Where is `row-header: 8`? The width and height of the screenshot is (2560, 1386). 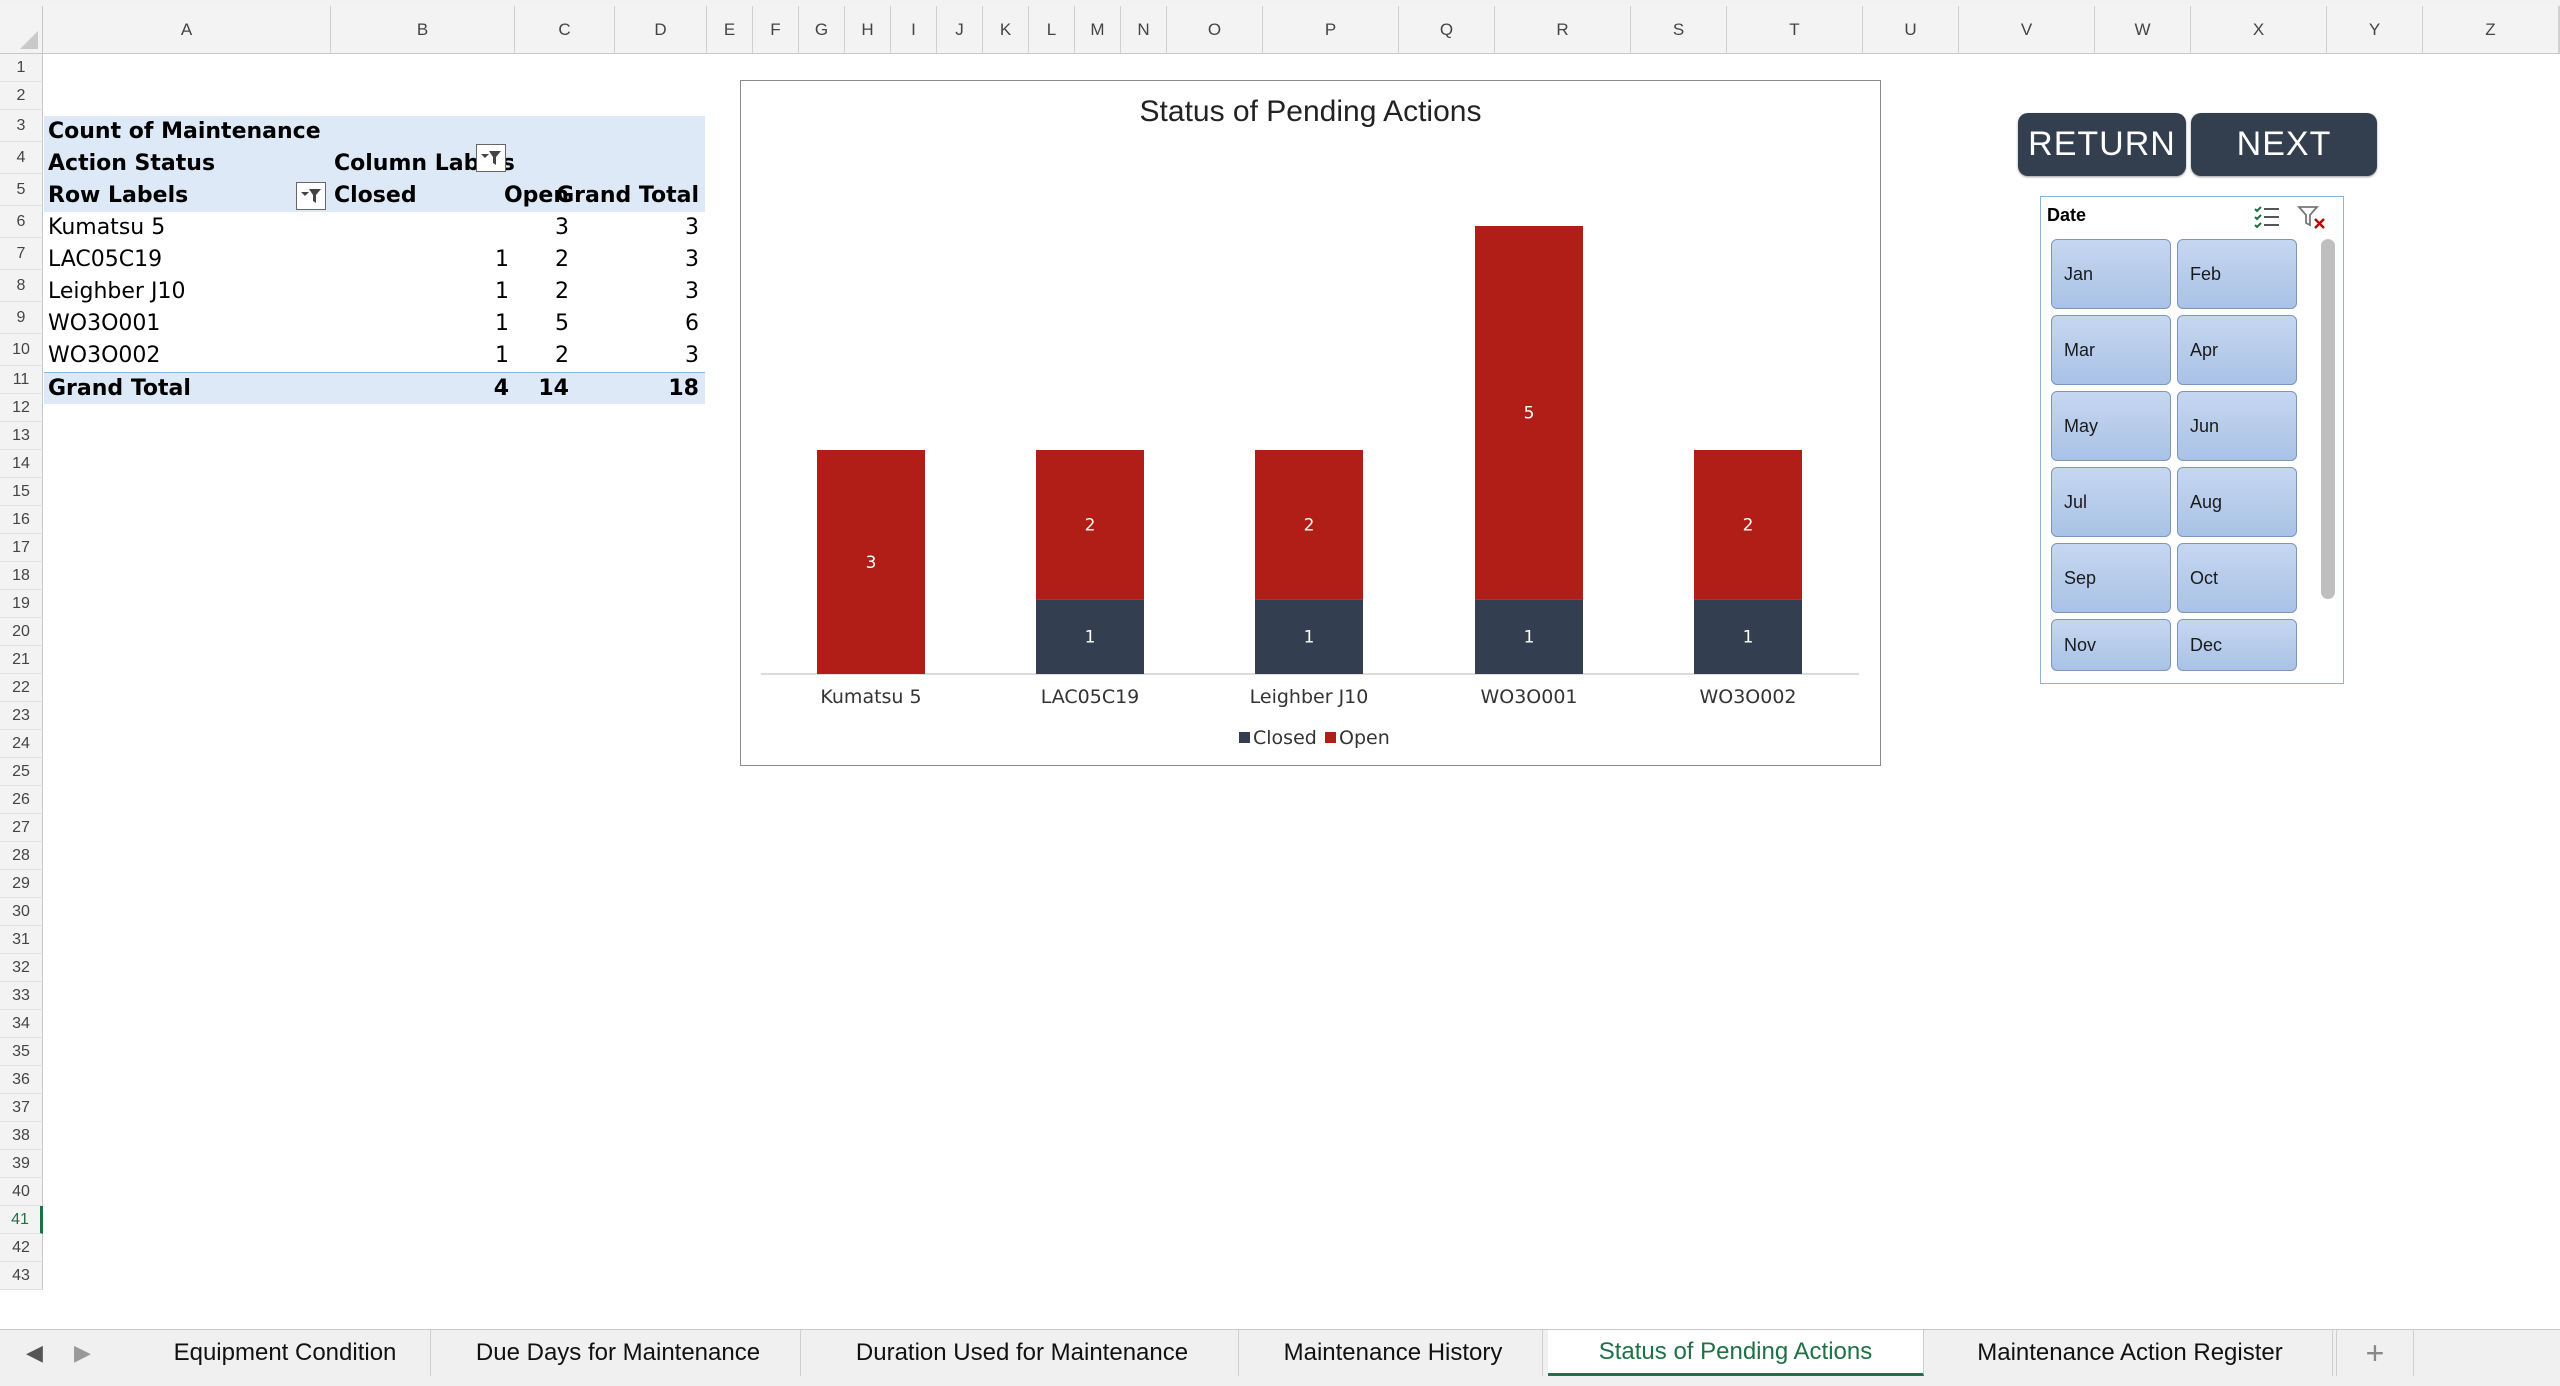 row-header: 8 is located at coordinates (21, 286).